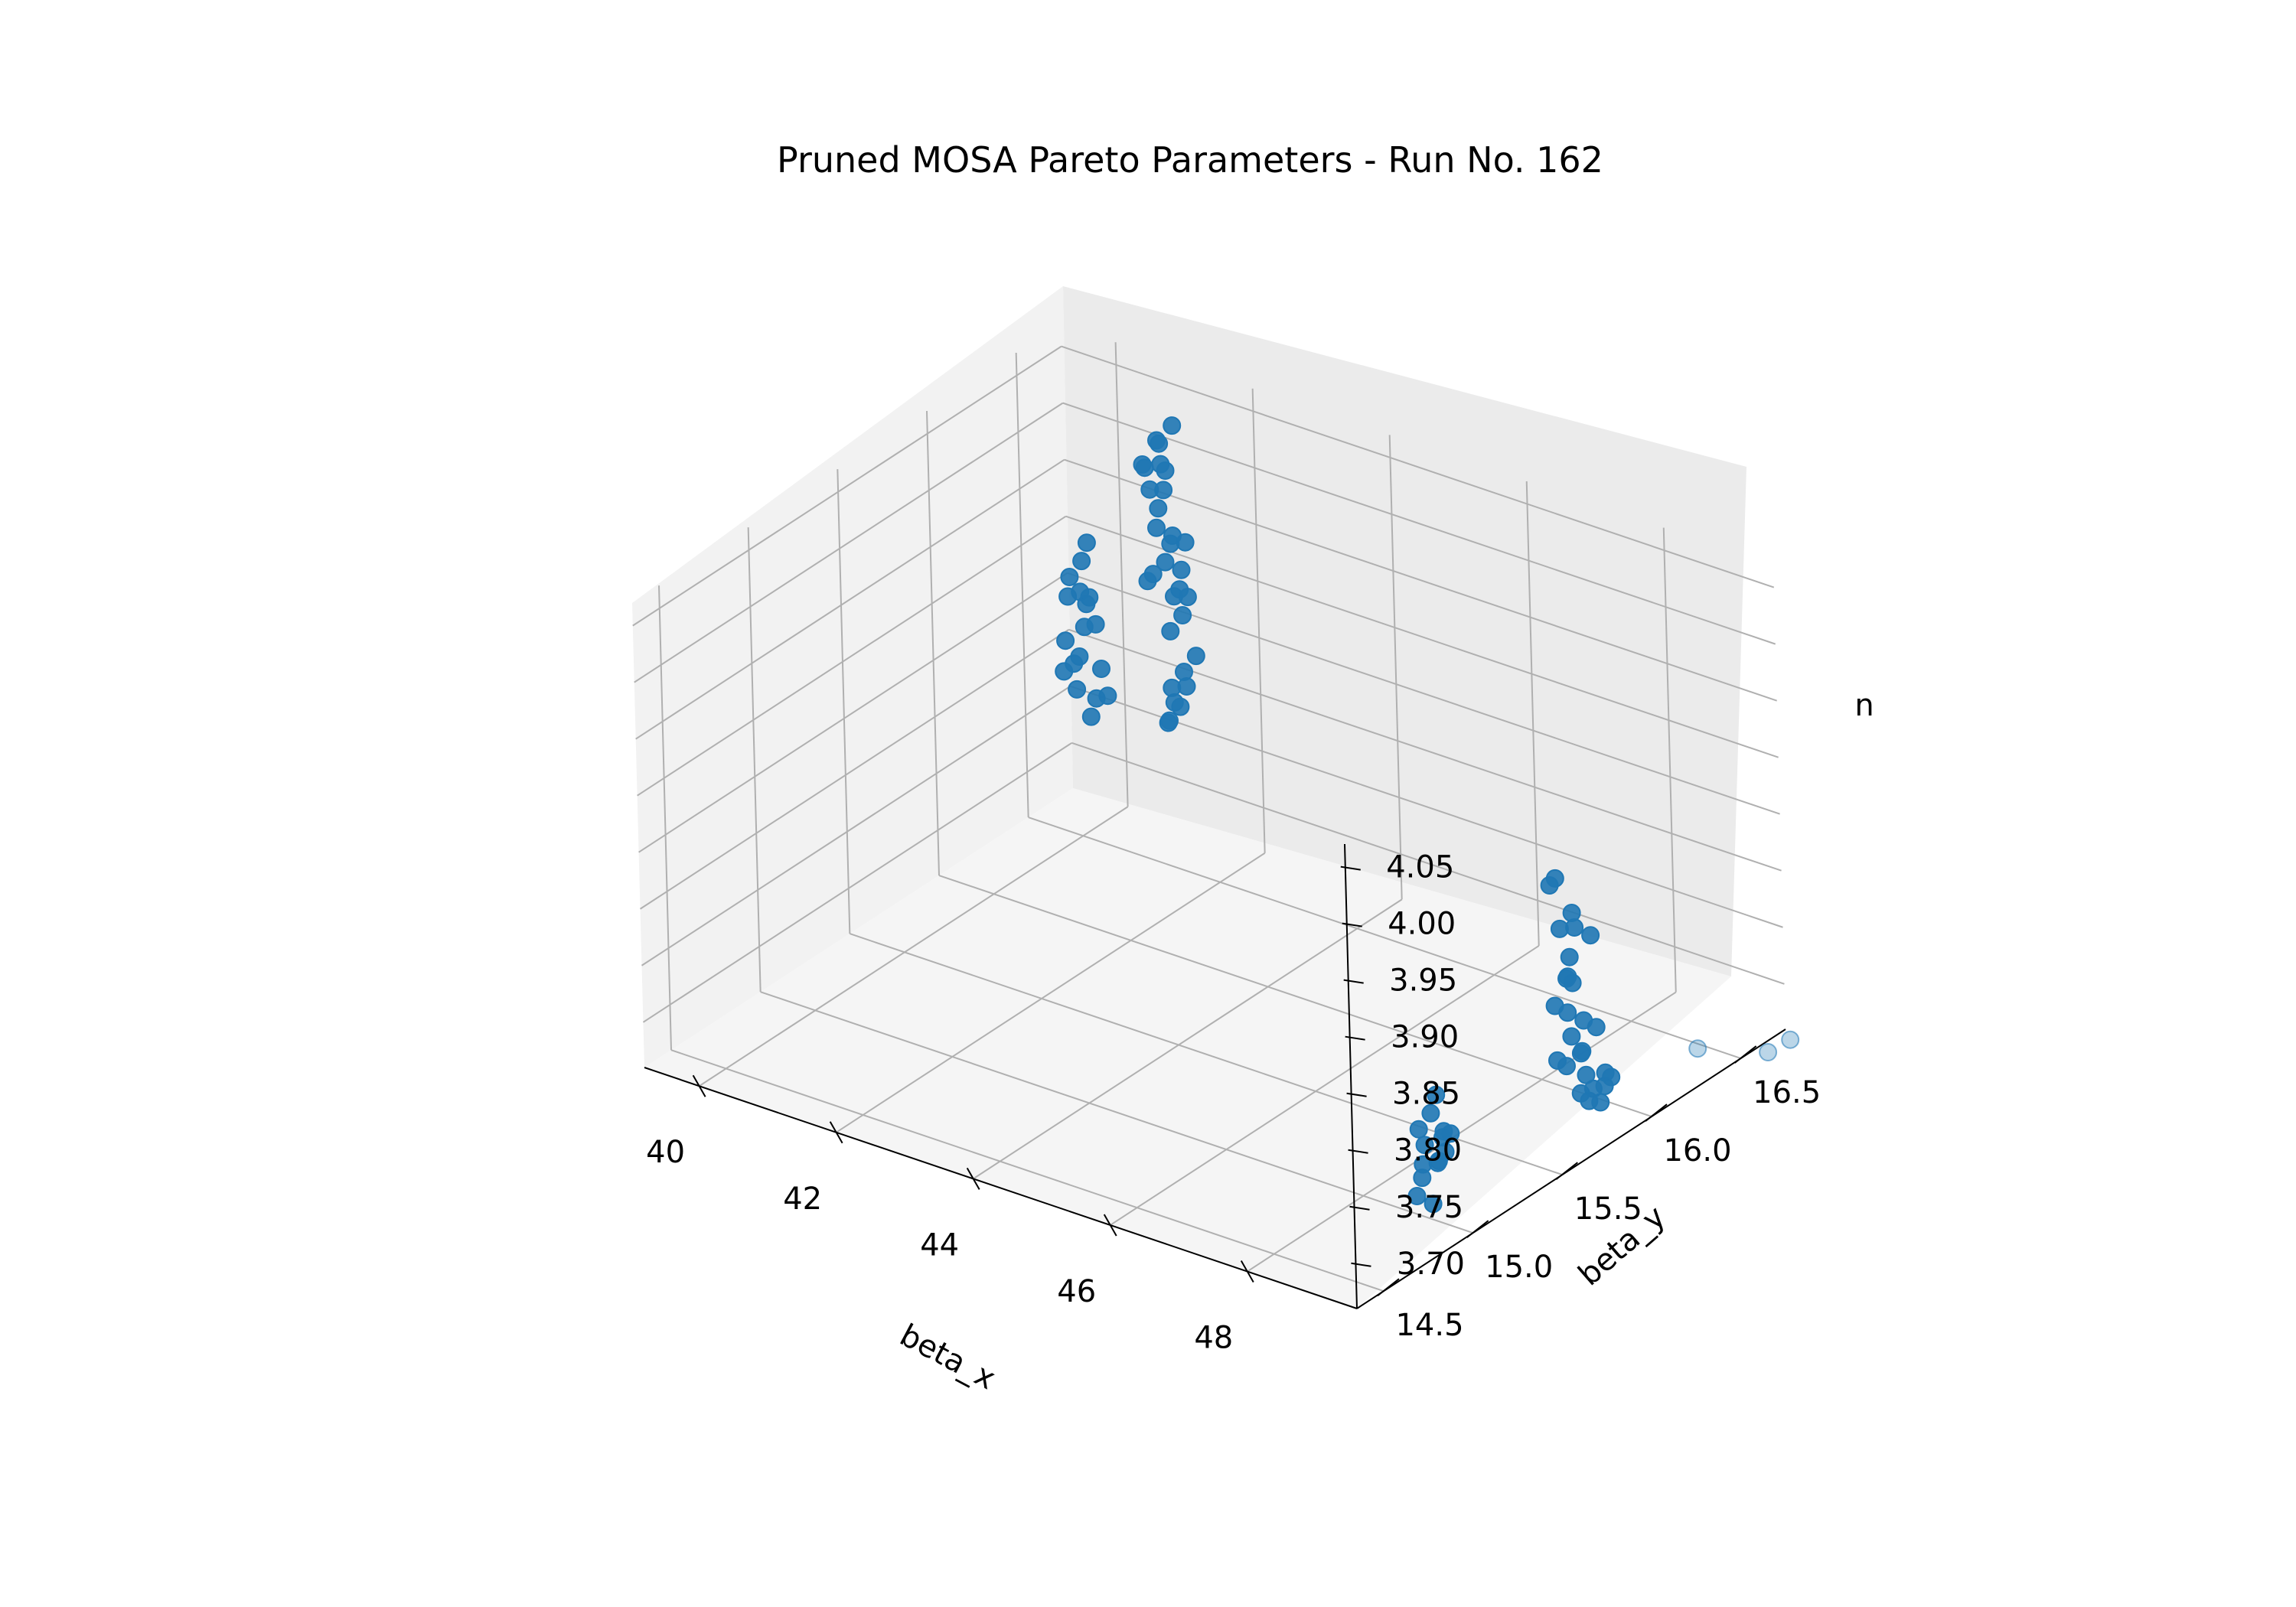 This screenshot has height=1607, width=2296. I want to click on z-tick-label: 3.80, so click(1428, 1151).